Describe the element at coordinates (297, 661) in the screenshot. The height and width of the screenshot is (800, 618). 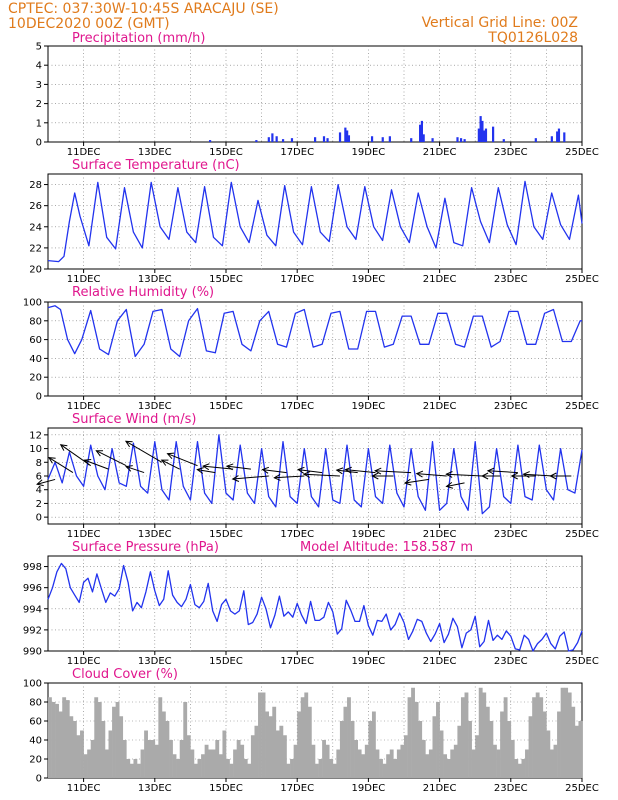
I see `pressure-xtick-label: 17DEC` at that location.